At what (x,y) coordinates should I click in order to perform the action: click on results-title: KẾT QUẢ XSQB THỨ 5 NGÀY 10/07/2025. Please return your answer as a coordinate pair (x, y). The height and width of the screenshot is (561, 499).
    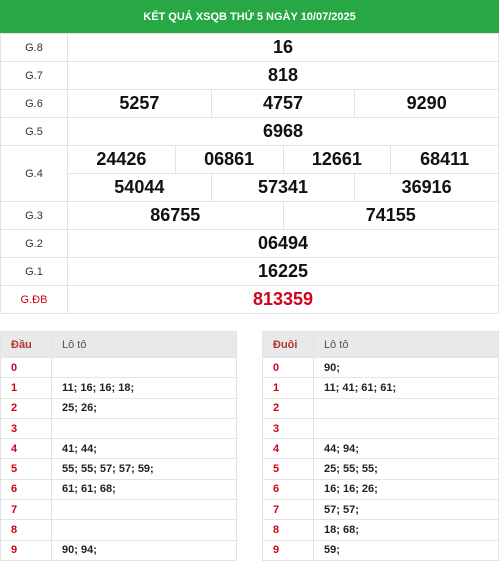
    Looking at the image, I should click on (249, 16).